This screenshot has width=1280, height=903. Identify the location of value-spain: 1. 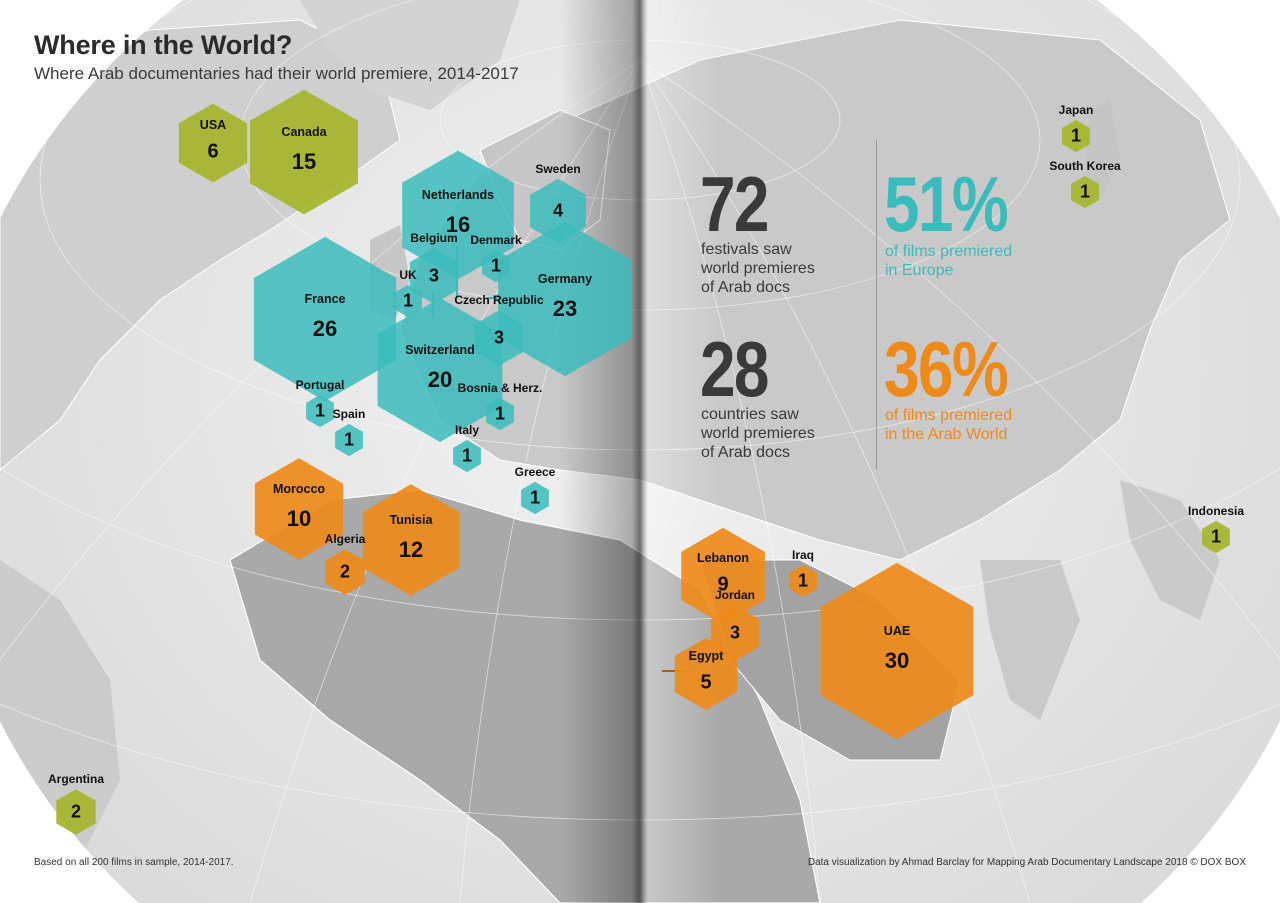
(349, 439).